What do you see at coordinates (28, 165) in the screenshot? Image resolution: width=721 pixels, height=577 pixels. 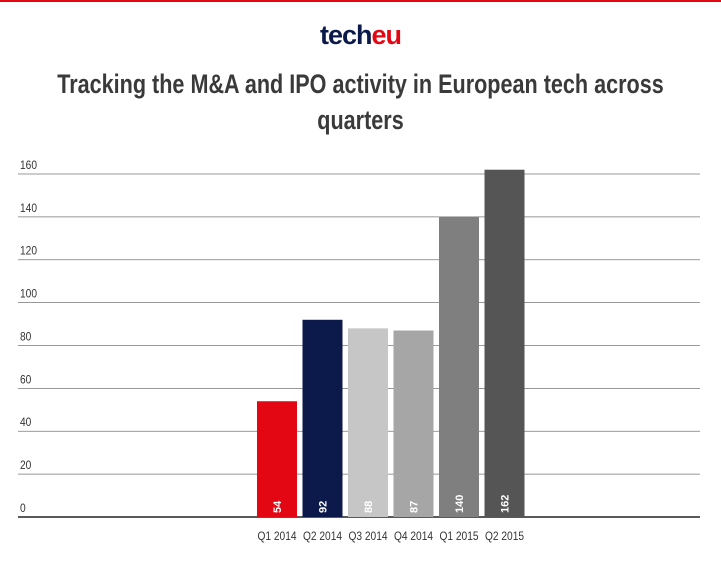 I see `y-tick-label: 160` at bounding box center [28, 165].